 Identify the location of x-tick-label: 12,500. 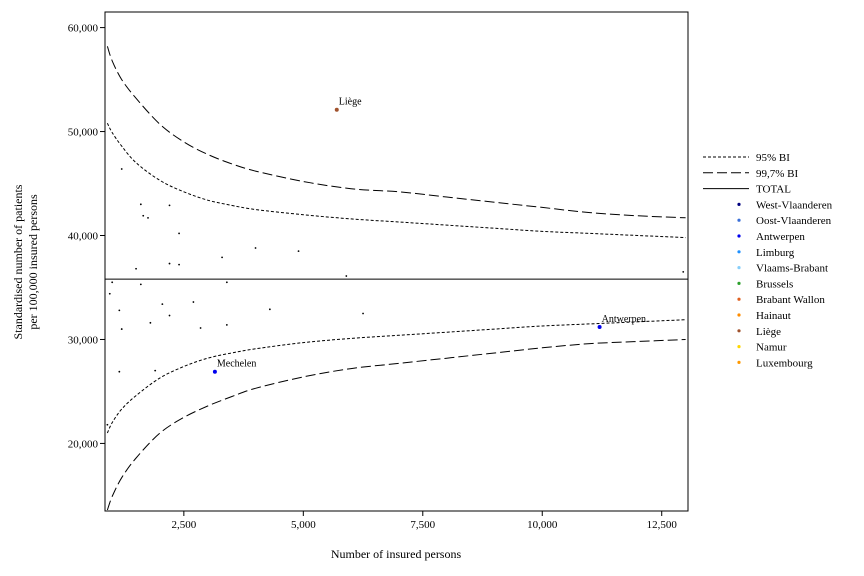
(662, 525).